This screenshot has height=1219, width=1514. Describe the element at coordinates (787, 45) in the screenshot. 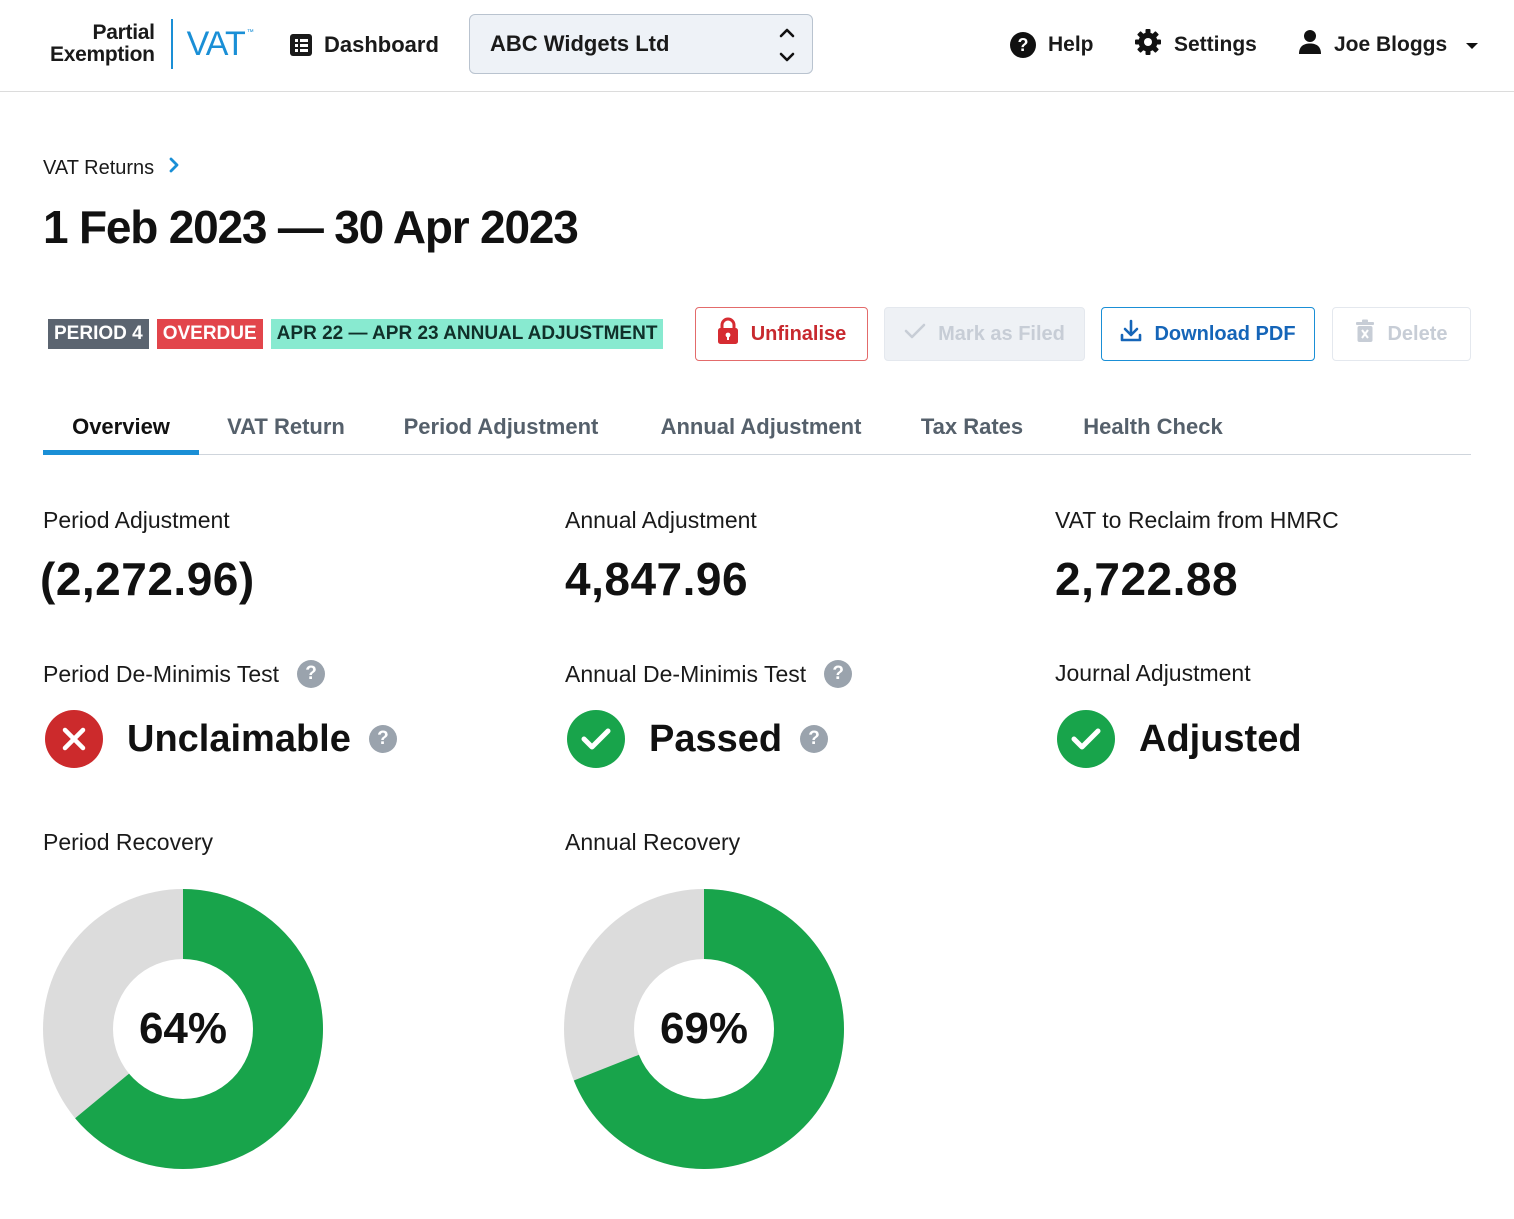

I see `chevron-updown-icon` at that location.